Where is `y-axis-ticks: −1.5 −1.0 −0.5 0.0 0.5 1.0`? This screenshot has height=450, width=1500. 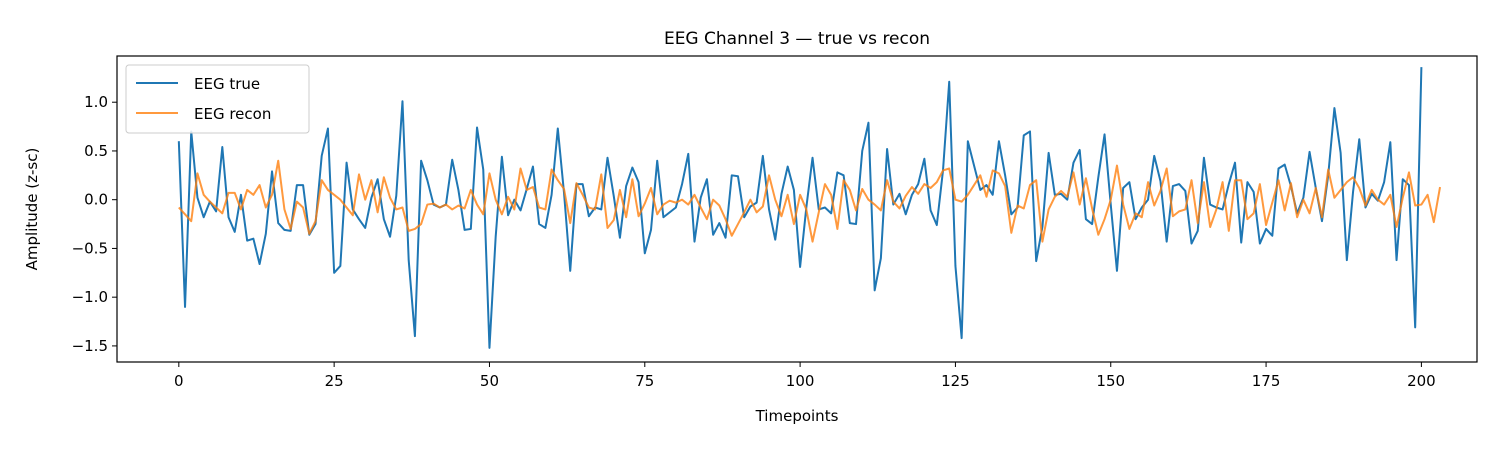 y-axis-ticks: −1.5 −1.0 −0.5 0.0 0.5 1.0 is located at coordinates (94, 224).